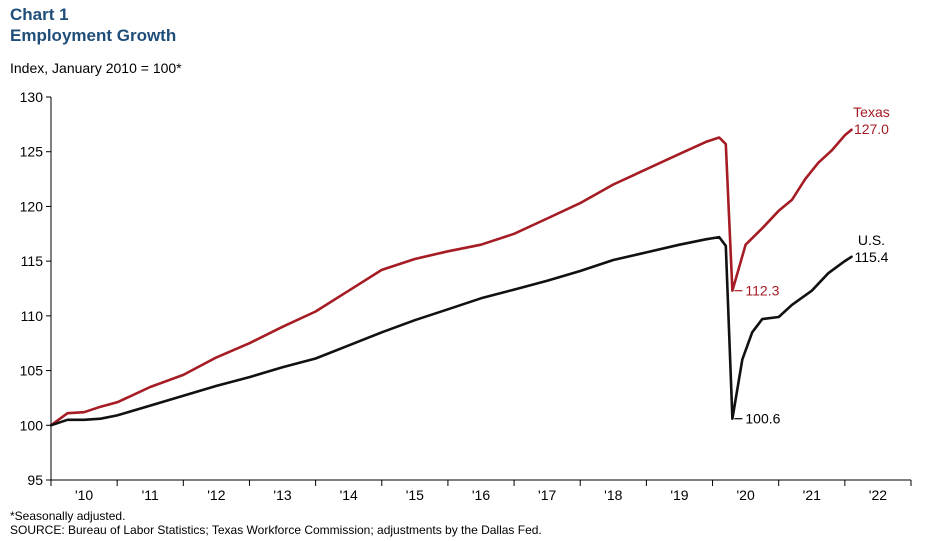  Describe the element at coordinates (871, 112) in the screenshot. I see `series-label-texas: Texas` at that location.